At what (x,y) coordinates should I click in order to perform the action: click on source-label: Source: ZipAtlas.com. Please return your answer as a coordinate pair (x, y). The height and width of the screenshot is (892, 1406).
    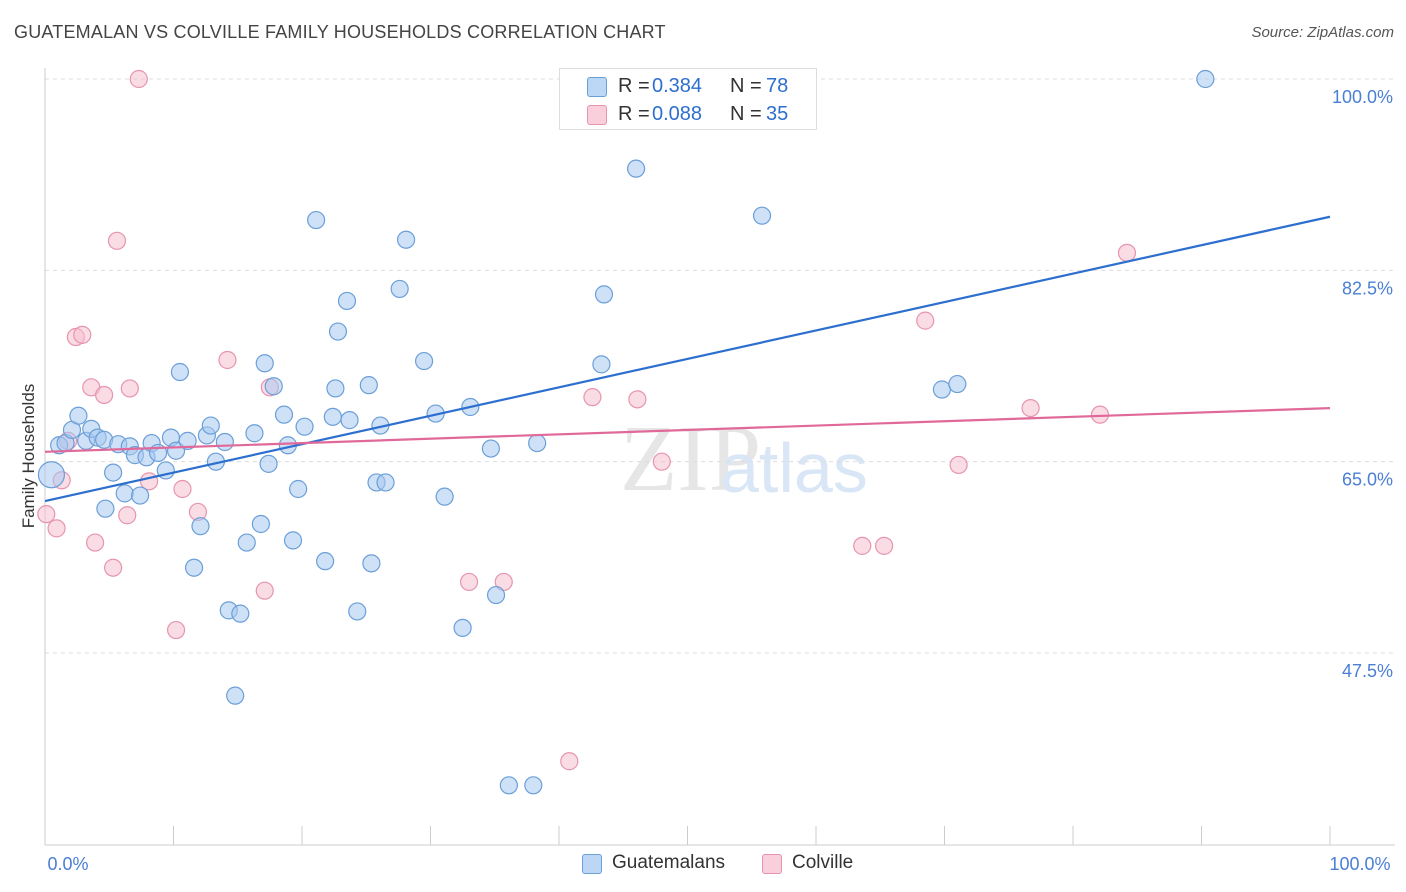
    Looking at the image, I should click on (1322, 32).